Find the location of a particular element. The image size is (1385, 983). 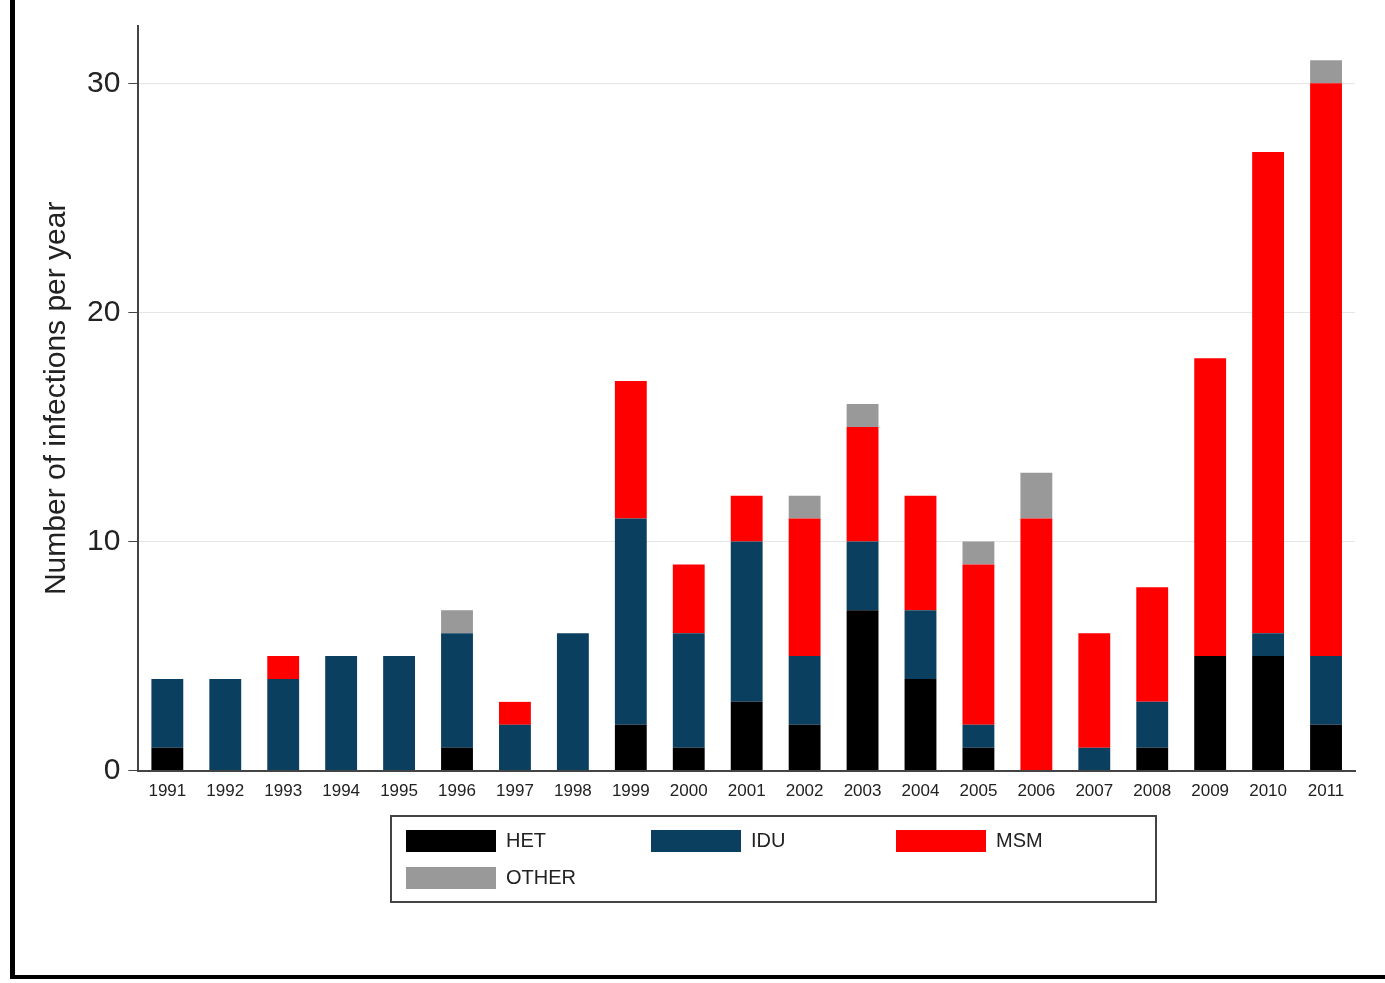

x-tick-label: 2010 is located at coordinates (1268, 791).